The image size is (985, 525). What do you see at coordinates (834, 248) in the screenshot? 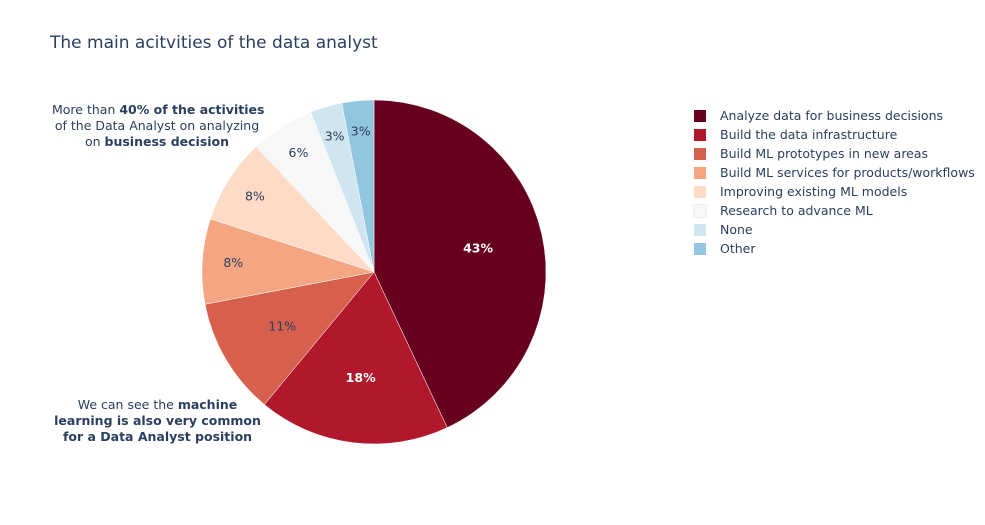
I see `legend-item: Other` at bounding box center [834, 248].